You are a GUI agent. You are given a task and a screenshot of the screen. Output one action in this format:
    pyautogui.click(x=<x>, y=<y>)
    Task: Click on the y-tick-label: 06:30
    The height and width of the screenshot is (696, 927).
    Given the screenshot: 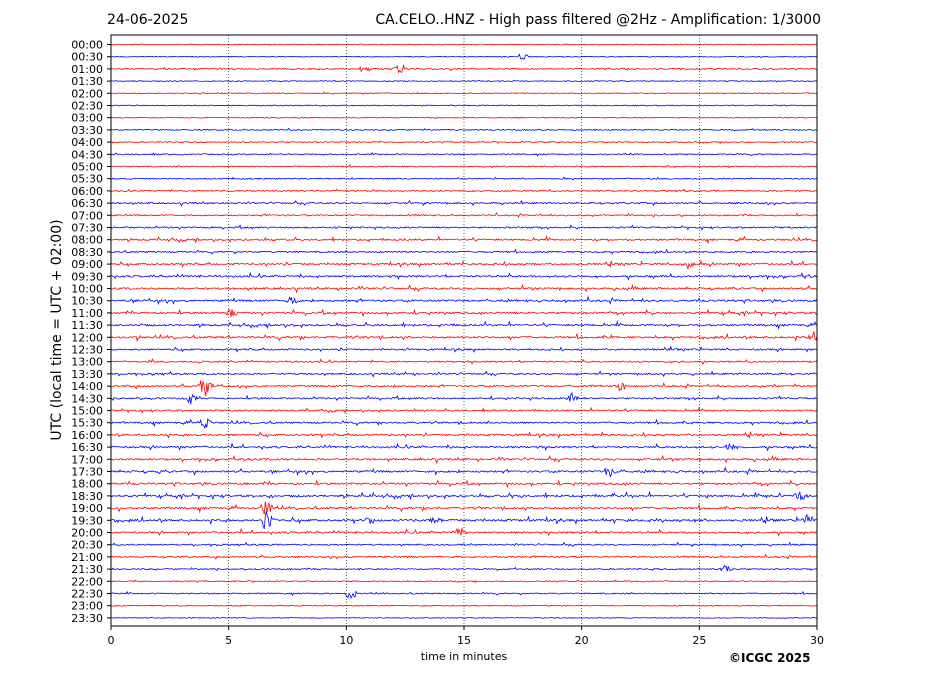 What is the action you would take?
    pyautogui.click(x=87, y=203)
    